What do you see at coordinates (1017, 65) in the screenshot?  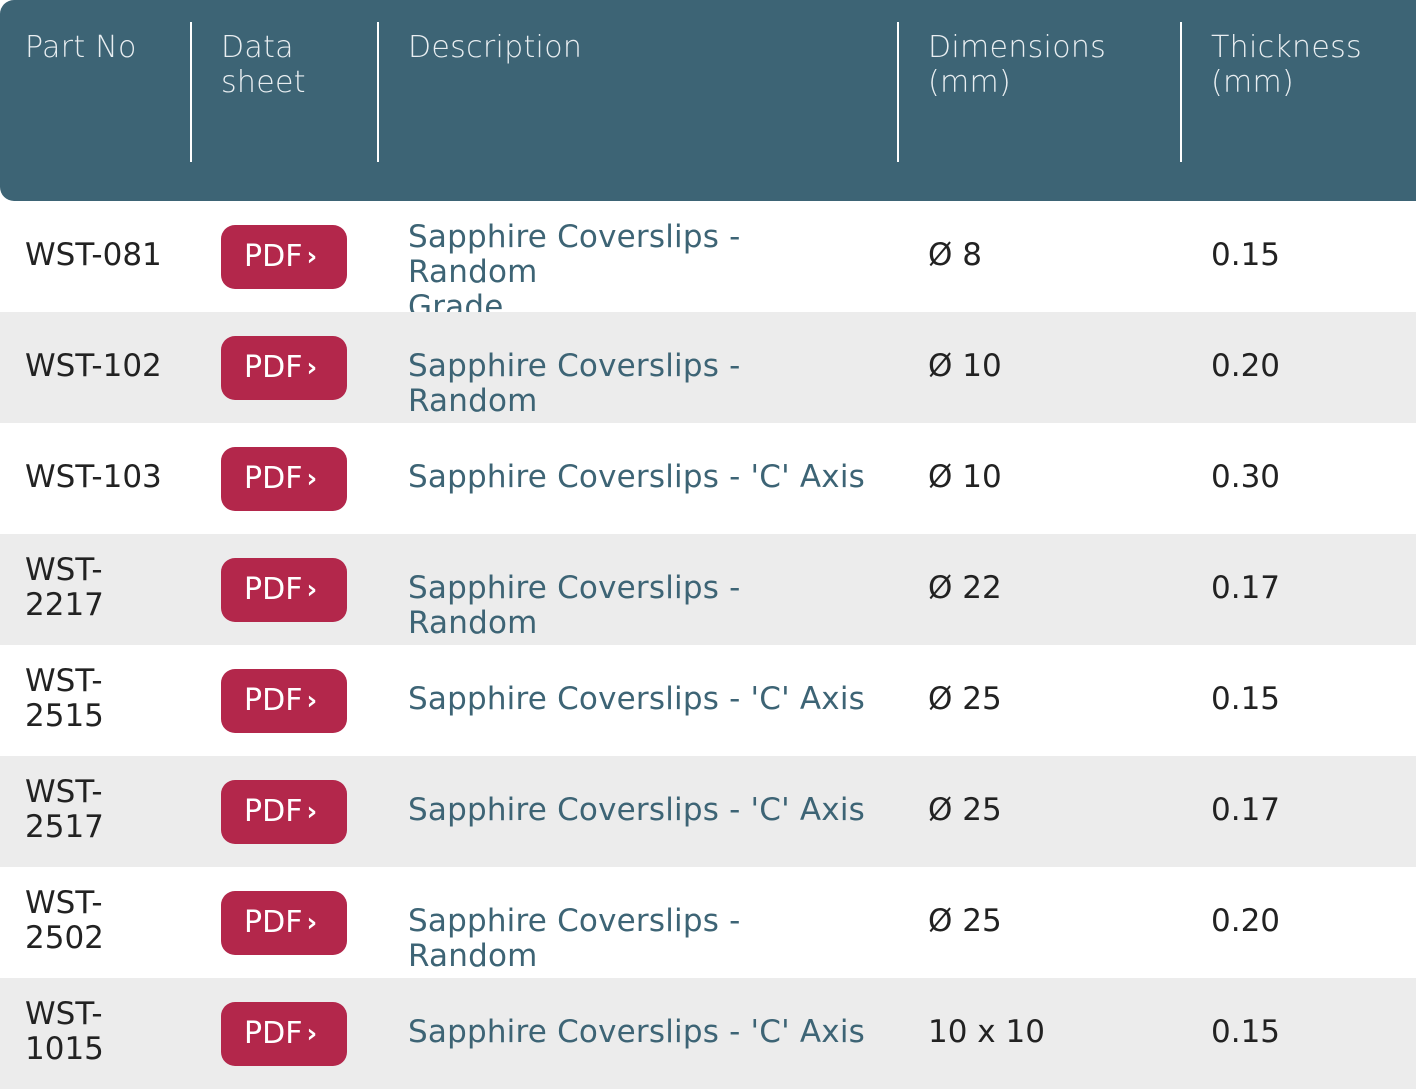 I see `header-dimensions: Dimensions (mm)` at bounding box center [1017, 65].